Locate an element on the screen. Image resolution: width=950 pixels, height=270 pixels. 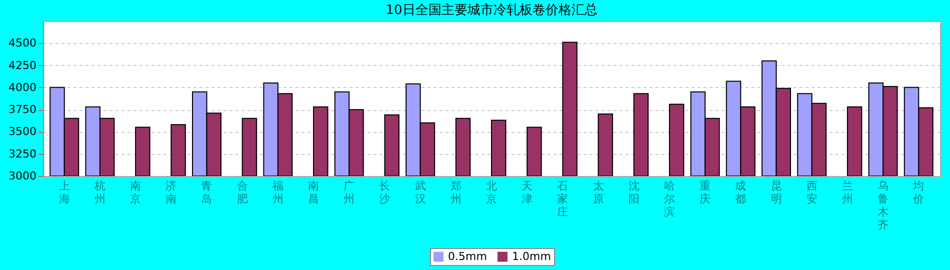
x-tick-label: 济南 is located at coordinates (171, 193).